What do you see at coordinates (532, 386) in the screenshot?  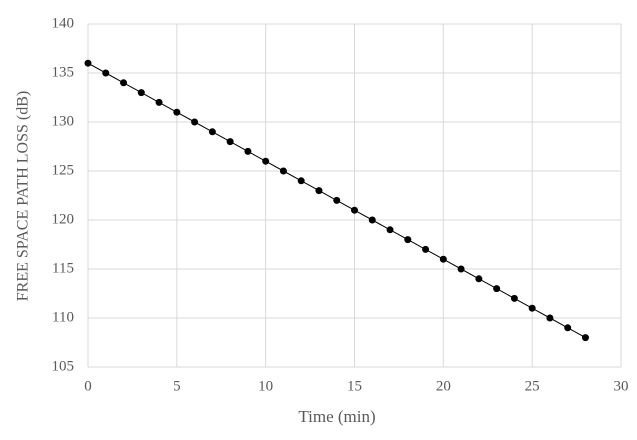 I see `x-tick-label: 25` at bounding box center [532, 386].